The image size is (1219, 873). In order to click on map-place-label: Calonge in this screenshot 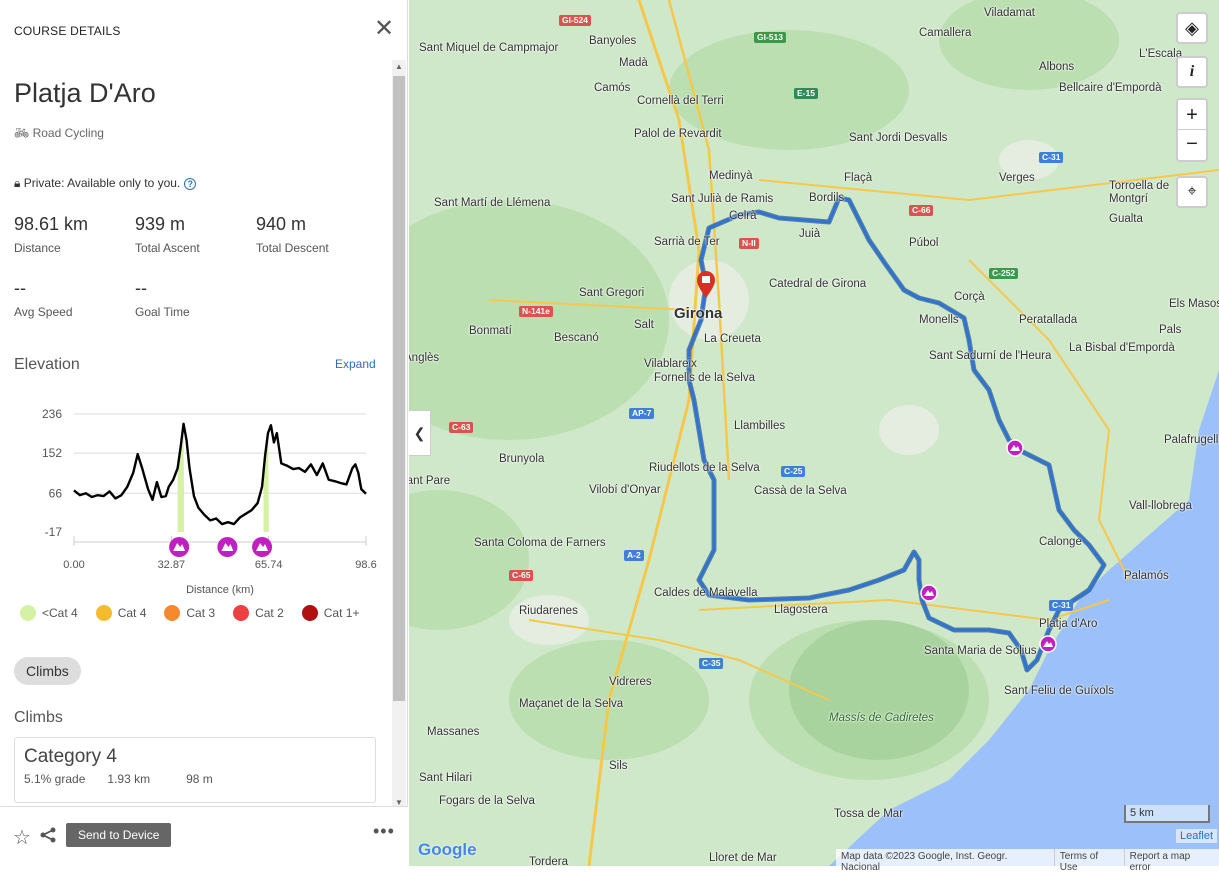, I will do `click(1060, 542)`.